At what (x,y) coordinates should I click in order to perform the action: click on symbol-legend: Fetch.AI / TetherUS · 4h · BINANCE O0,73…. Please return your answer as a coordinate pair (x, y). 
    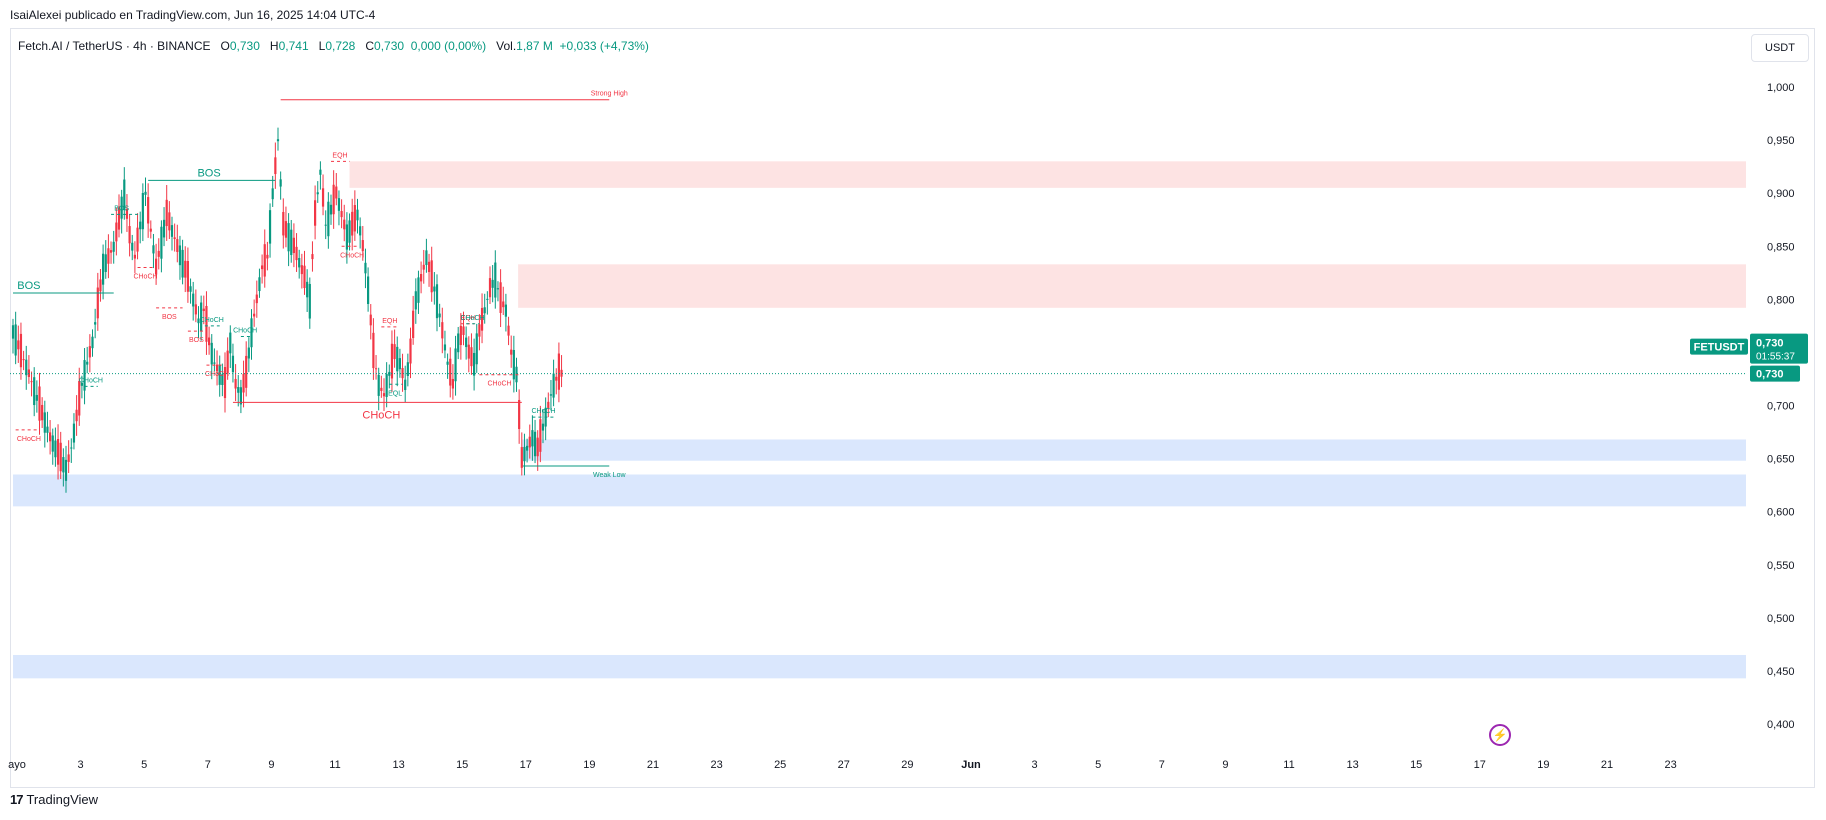
    Looking at the image, I should click on (333, 46).